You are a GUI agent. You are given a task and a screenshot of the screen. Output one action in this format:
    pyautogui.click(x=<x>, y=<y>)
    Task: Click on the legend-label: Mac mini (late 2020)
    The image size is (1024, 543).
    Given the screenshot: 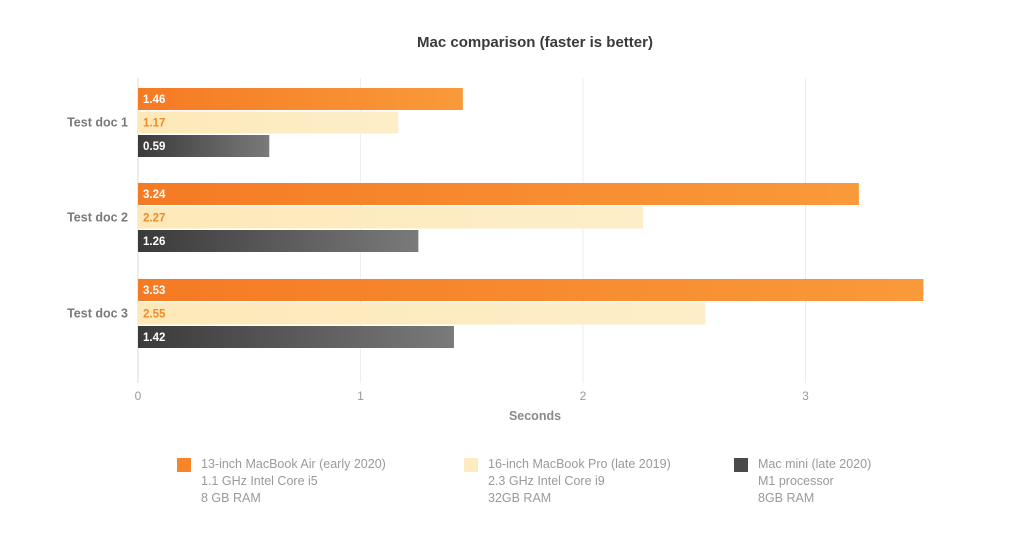 What is the action you would take?
    pyautogui.click(x=815, y=464)
    